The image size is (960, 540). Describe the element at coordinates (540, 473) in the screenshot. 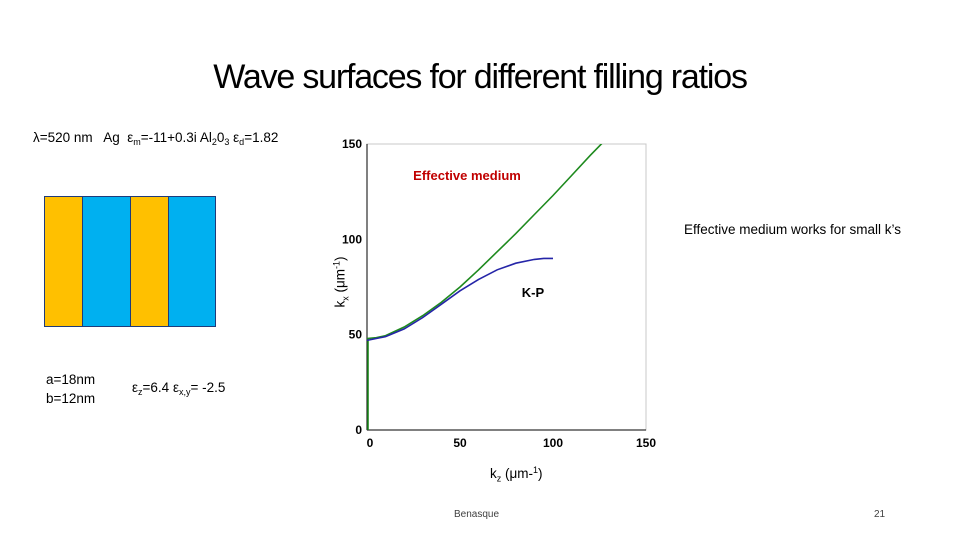

I see `x-axis-label-end: )` at that location.